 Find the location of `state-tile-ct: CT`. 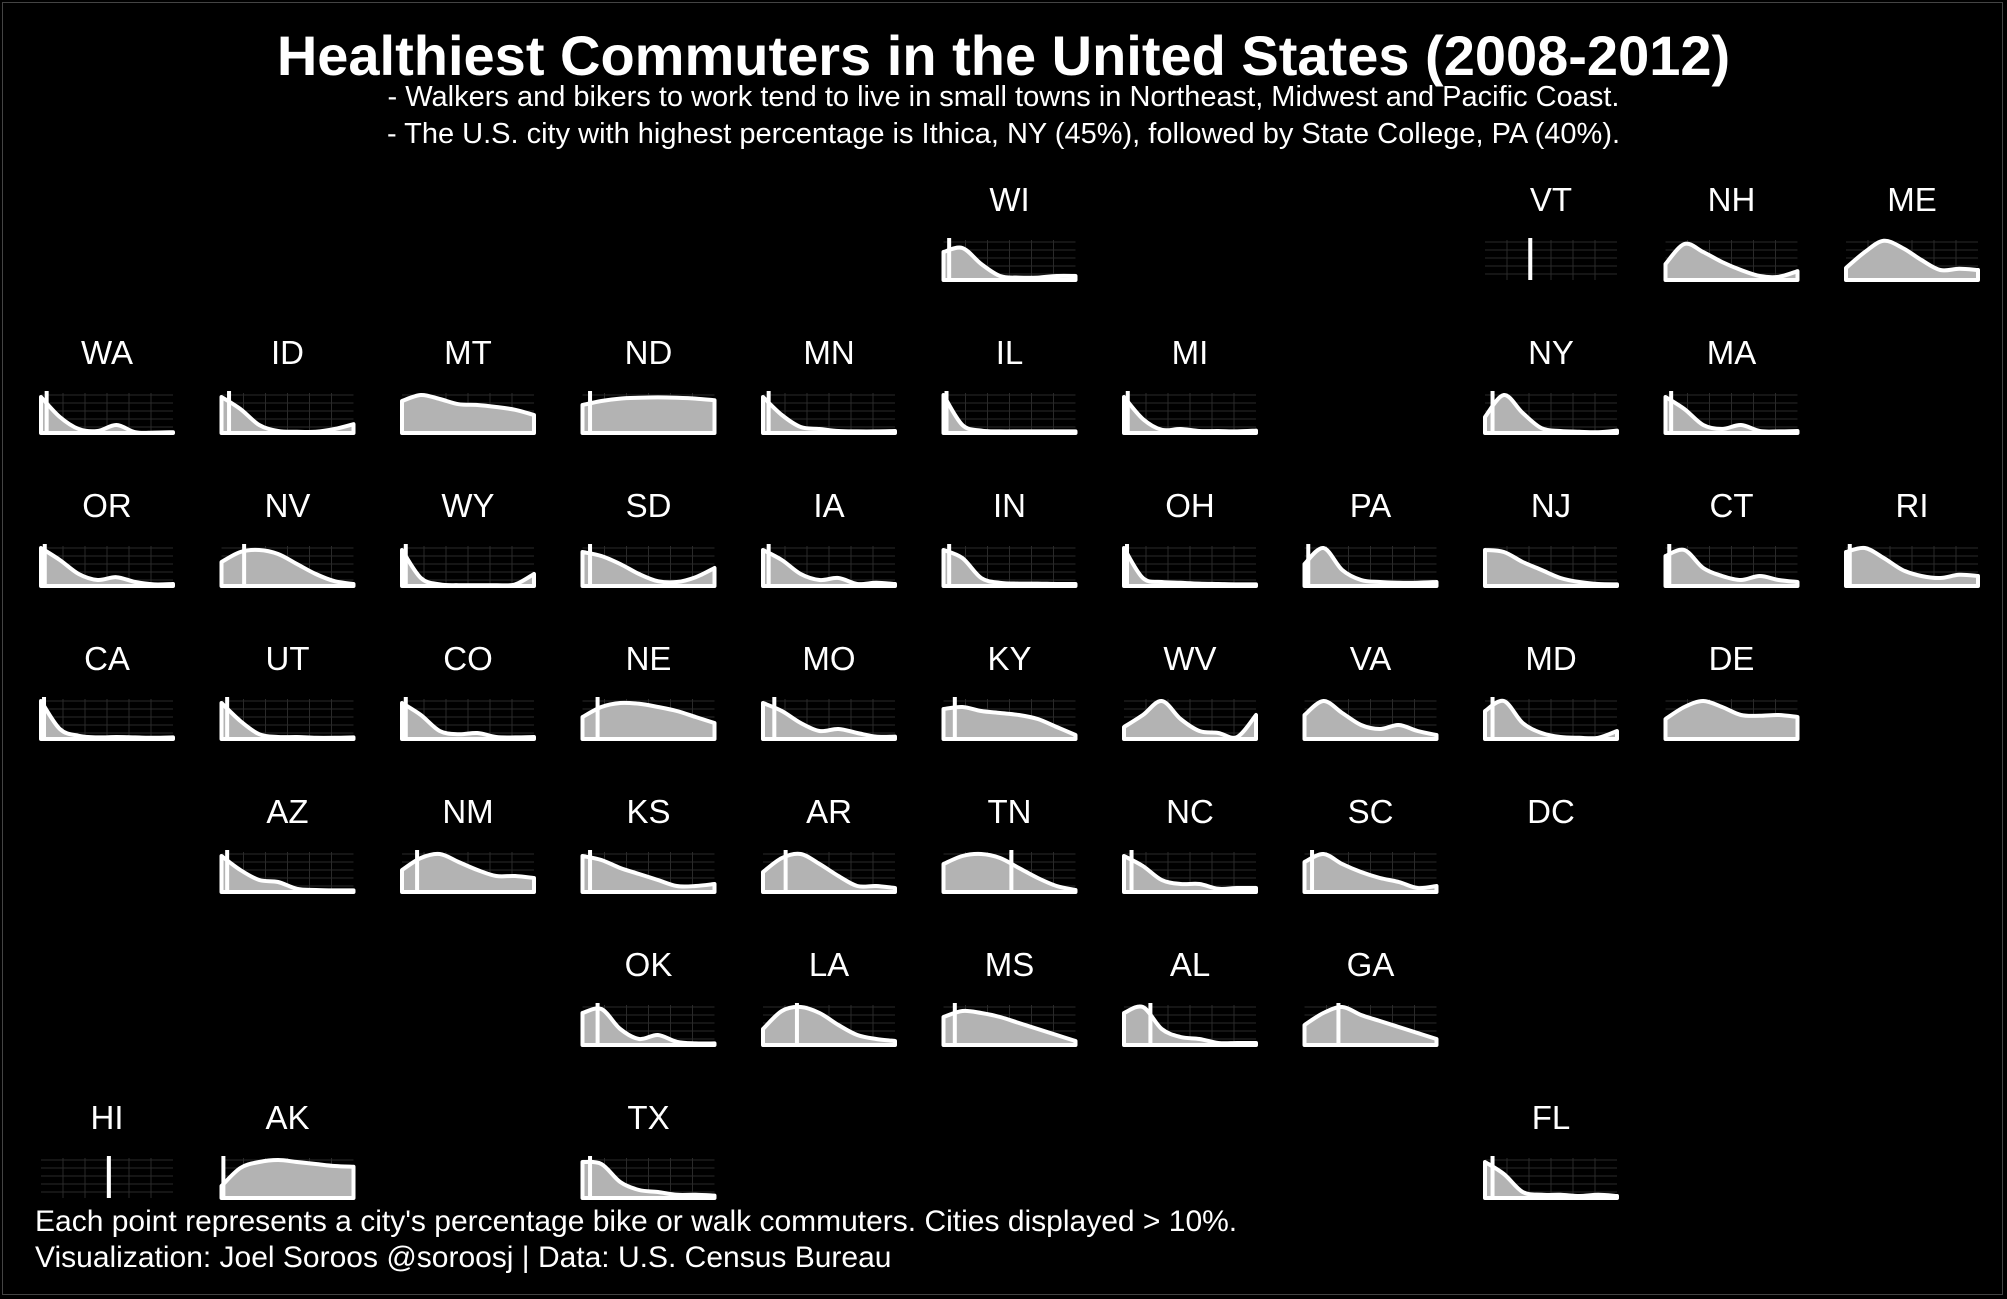

state-tile-ct: CT is located at coordinates (1731, 537).